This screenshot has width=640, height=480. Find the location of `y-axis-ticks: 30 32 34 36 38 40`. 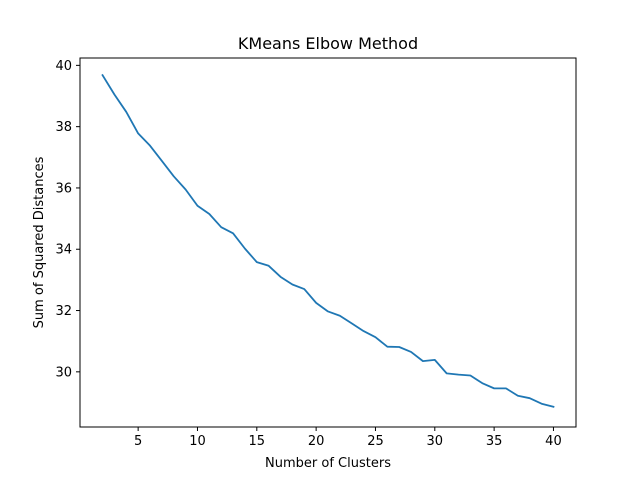

y-axis-ticks: 30 32 34 36 38 40 is located at coordinates (67, 219).